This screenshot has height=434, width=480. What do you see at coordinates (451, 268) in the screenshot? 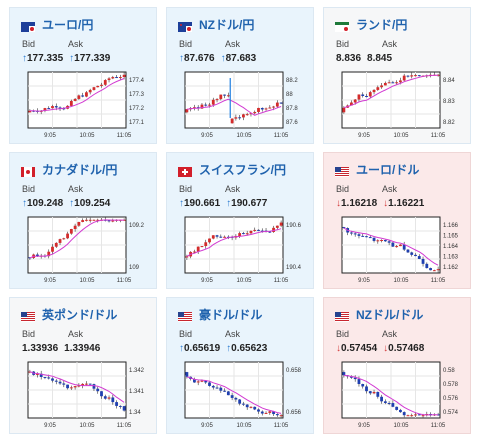
I see `y-tick-label: 1.162` at bounding box center [451, 268].